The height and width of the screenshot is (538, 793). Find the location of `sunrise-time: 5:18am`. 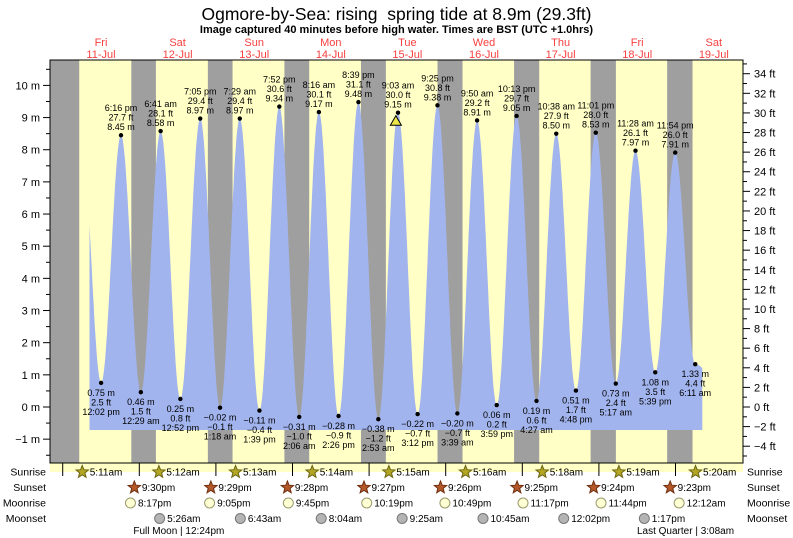

sunrise-time: 5:18am is located at coordinates (566, 473).